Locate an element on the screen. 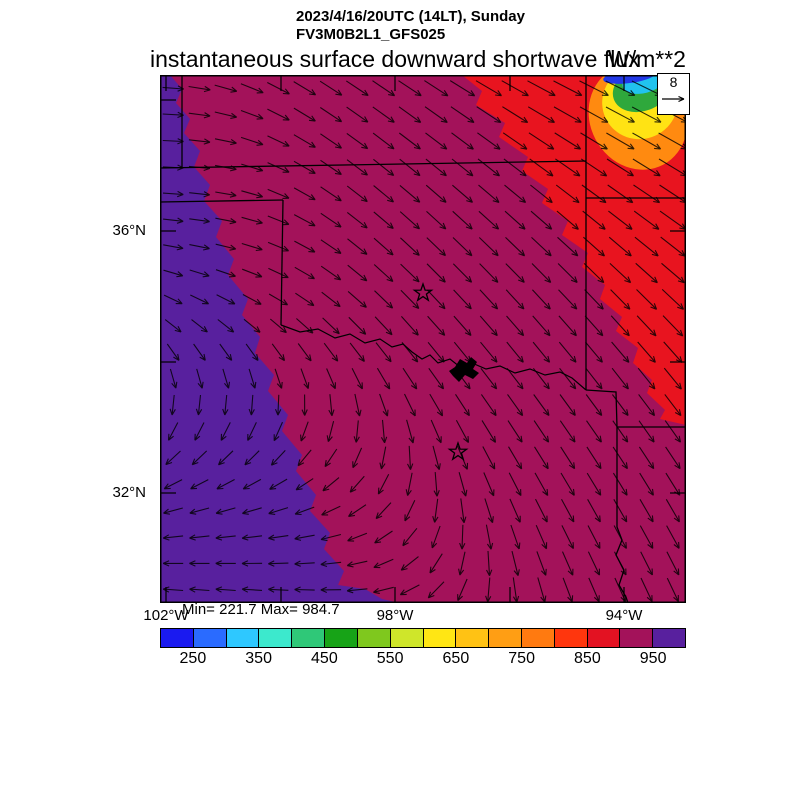 The width and height of the screenshot is (800, 800). model-run-header: FV3M0B2L1_GFS025 is located at coordinates (371, 34).